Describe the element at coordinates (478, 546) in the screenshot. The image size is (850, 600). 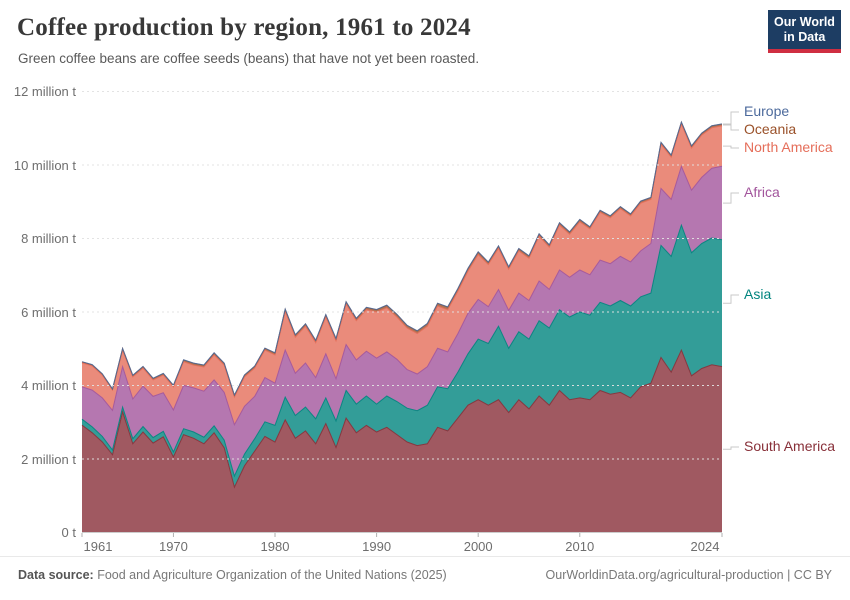
I see `x-axis-label-2000: 2000` at that location.